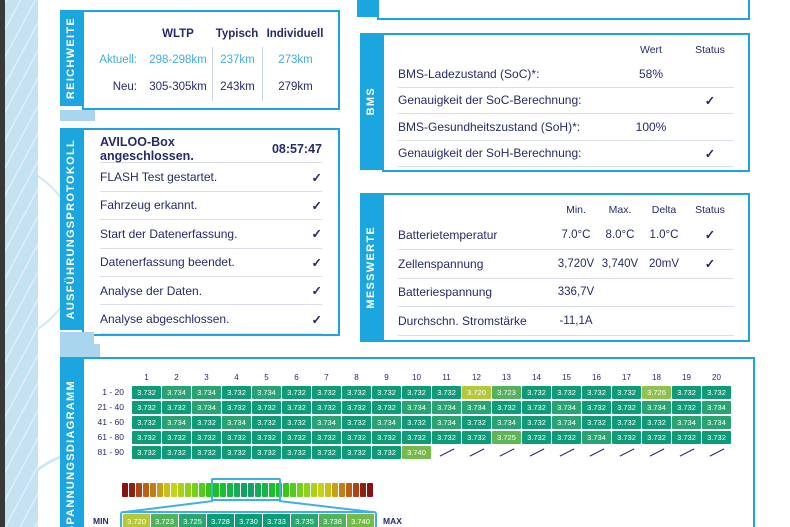 This screenshot has height=527, width=790. What do you see at coordinates (220, 520) in the screenshot?
I see `zoom-cell: 3.728` at bounding box center [220, 520].